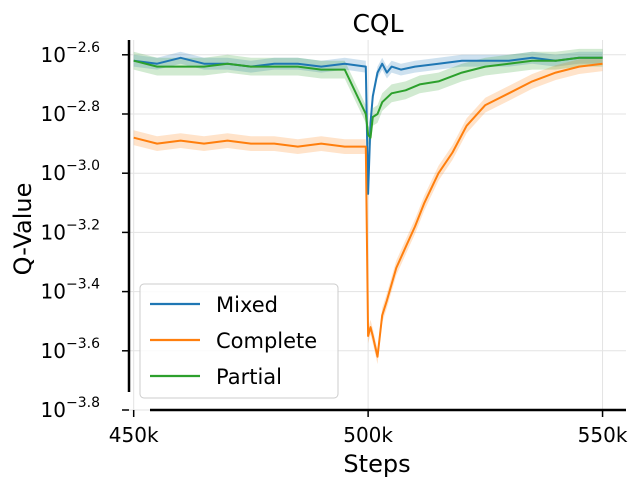 This screenshot has height=488, width=643. I want to click on series-line-partial, so click(368, 97).